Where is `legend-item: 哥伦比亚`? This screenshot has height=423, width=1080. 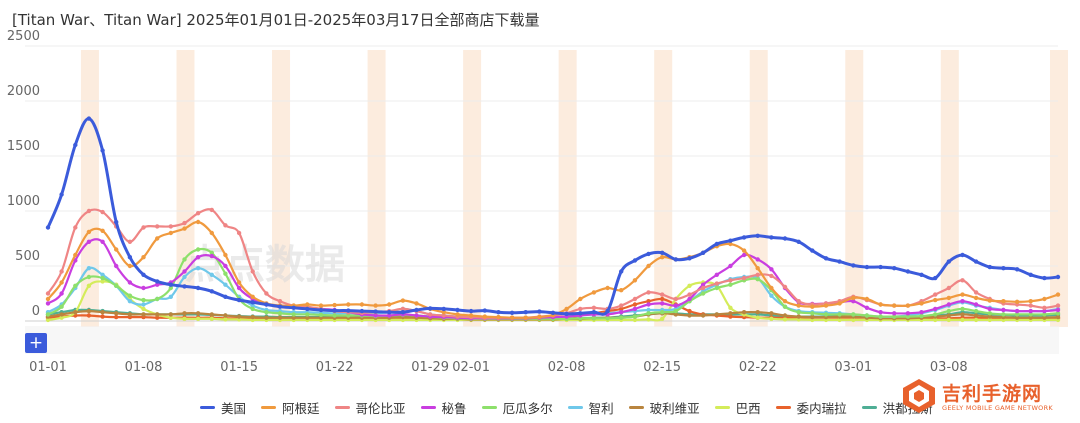 legend-item: 哥伦比亚 is located at coordinates (370, 407).